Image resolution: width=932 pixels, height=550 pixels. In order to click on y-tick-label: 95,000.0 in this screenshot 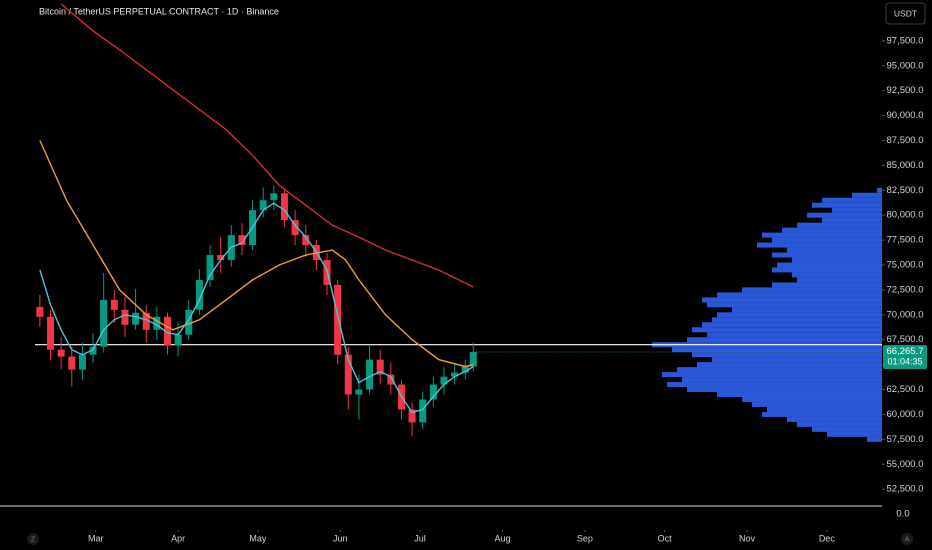, I will do `click(905, 65)`.